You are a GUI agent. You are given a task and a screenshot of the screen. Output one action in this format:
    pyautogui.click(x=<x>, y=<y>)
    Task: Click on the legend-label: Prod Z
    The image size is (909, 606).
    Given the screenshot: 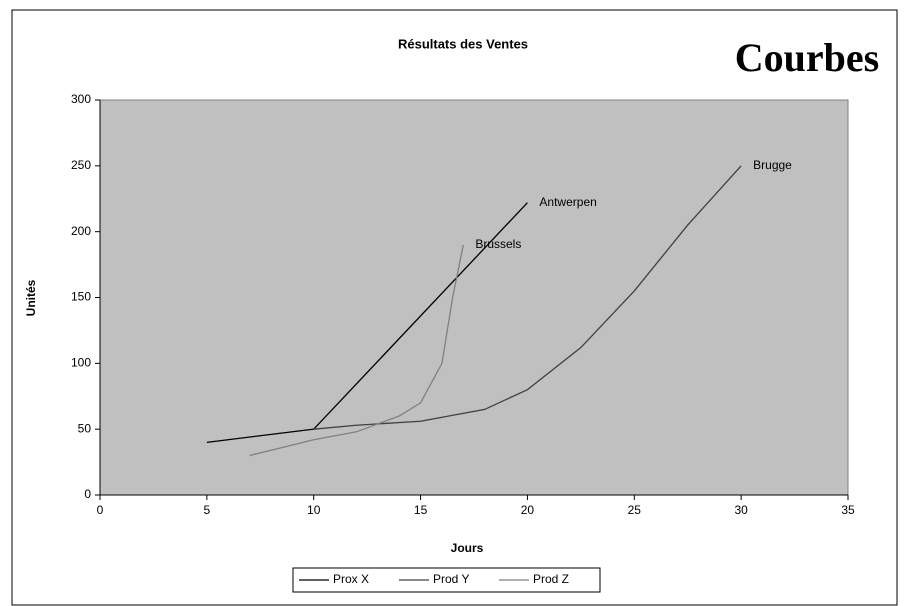 What is the action you would take?
    pyautogui.click(x=551, y=579)
    